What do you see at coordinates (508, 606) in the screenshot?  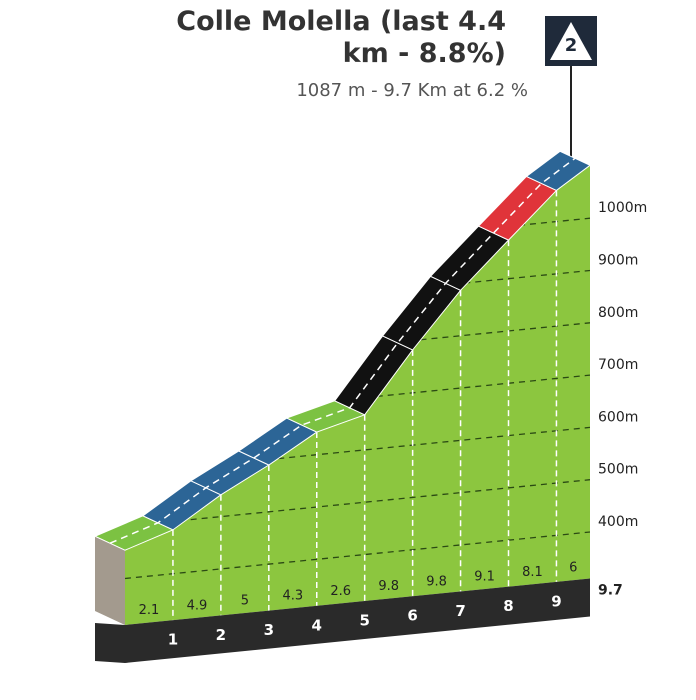 I see `x-tick-label: 8` at bounding box center [508, 606].